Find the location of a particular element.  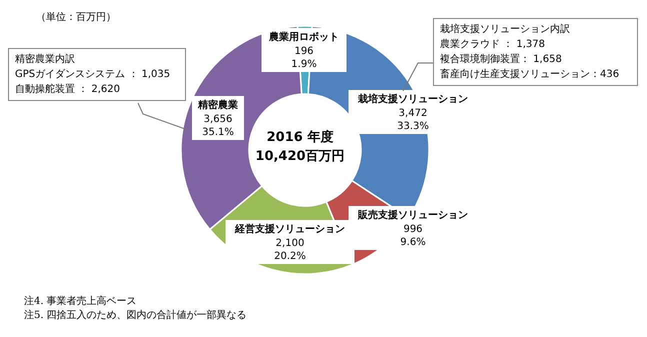

text: 複合環境制御装置： 1,658 is located at coordinates (501, 59).